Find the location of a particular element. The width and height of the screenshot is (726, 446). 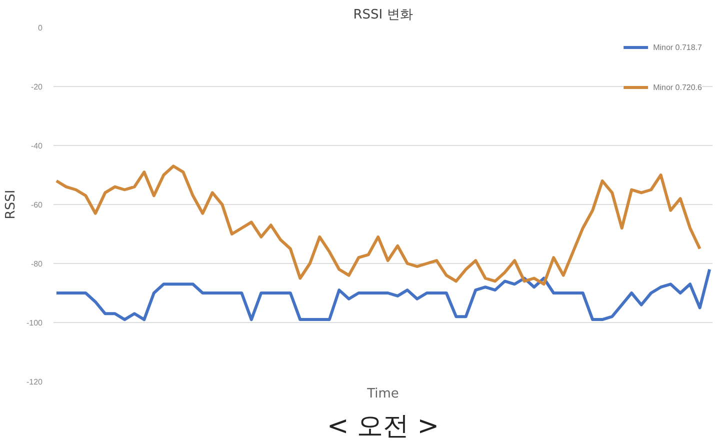

line-series is located at coordinates (383, 295).